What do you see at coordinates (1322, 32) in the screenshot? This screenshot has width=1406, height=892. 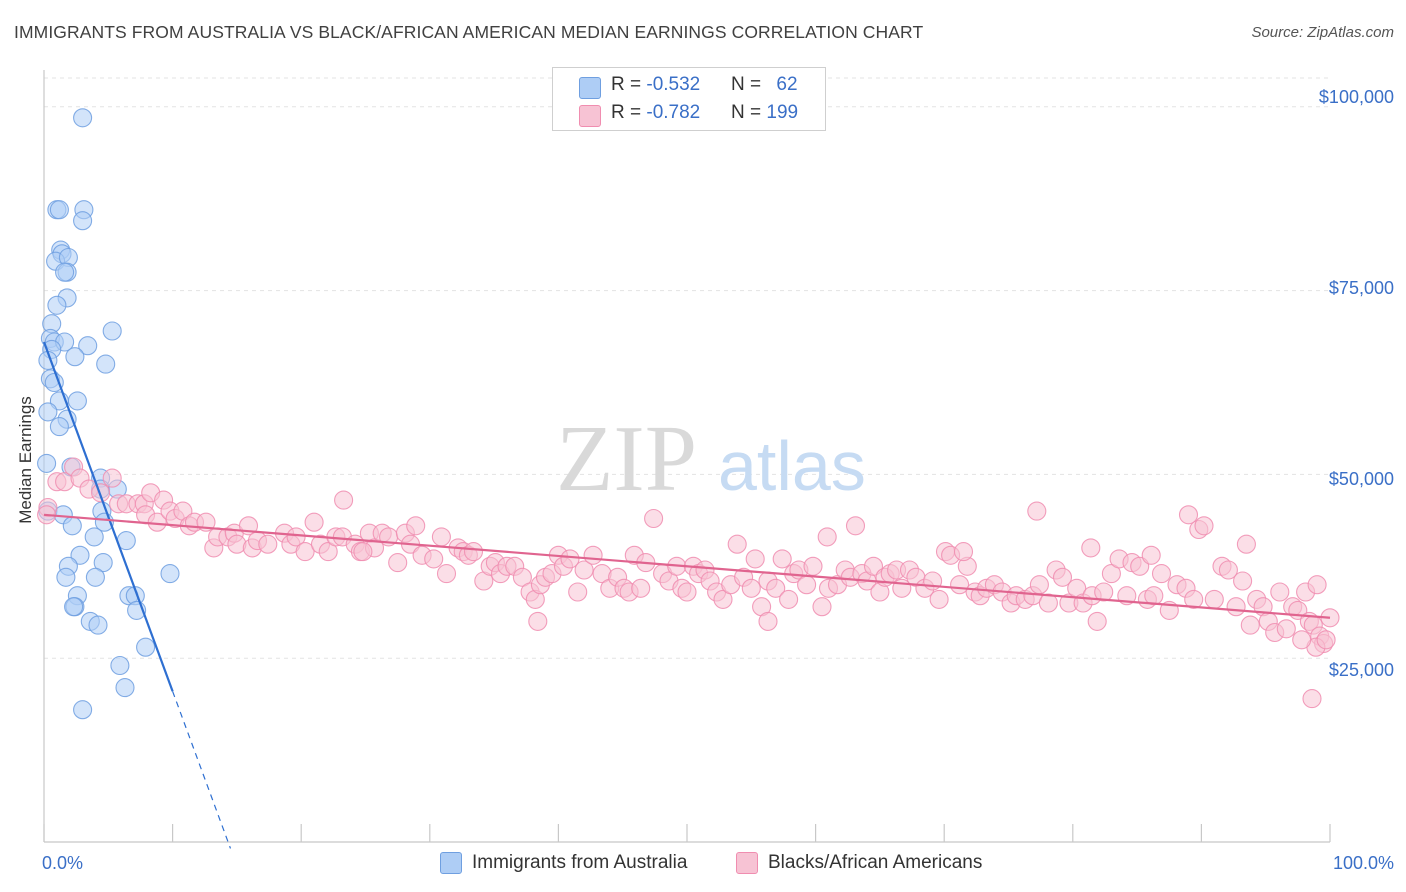 I see `source-label: Source: ZipAtlas.com` at bounding box center [1322, 32].